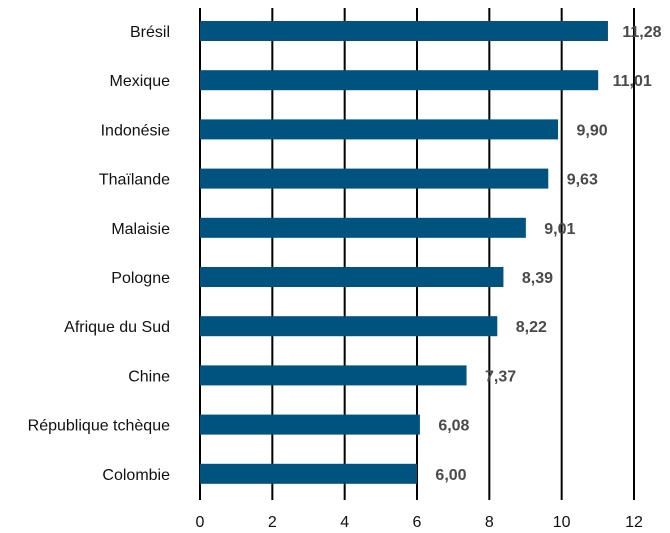 This screenshot has height=533, width=670. Describe the element at coordinates (537, 278) in the screenshot. I see `value-label: 8,39` at that location.